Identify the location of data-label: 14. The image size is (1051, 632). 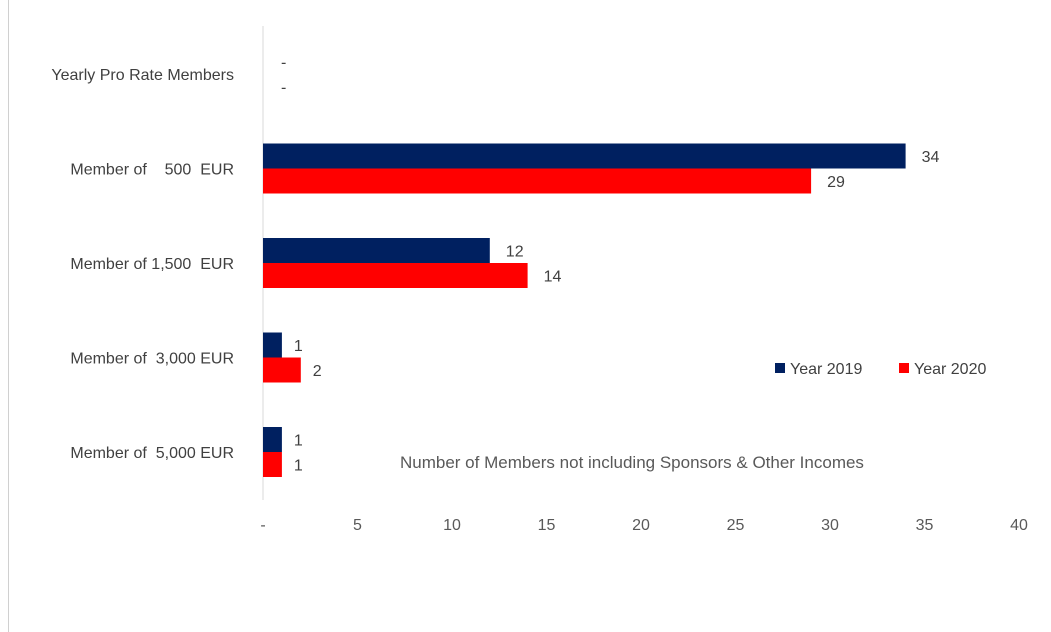
(553, 277).